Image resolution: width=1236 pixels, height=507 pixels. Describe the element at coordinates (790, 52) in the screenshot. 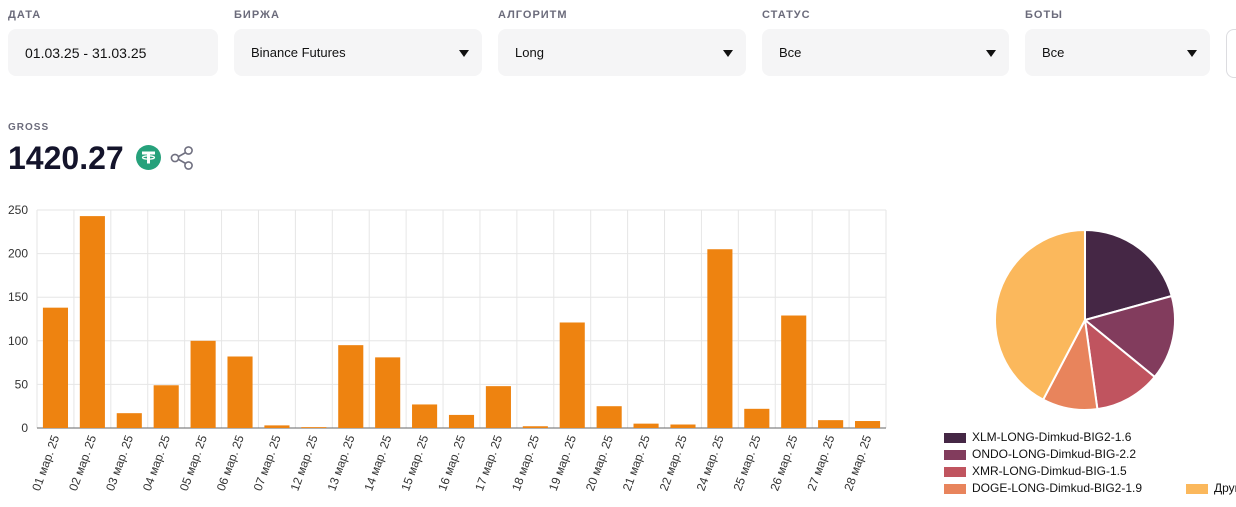

I see `status-select-value: Все` at that location.